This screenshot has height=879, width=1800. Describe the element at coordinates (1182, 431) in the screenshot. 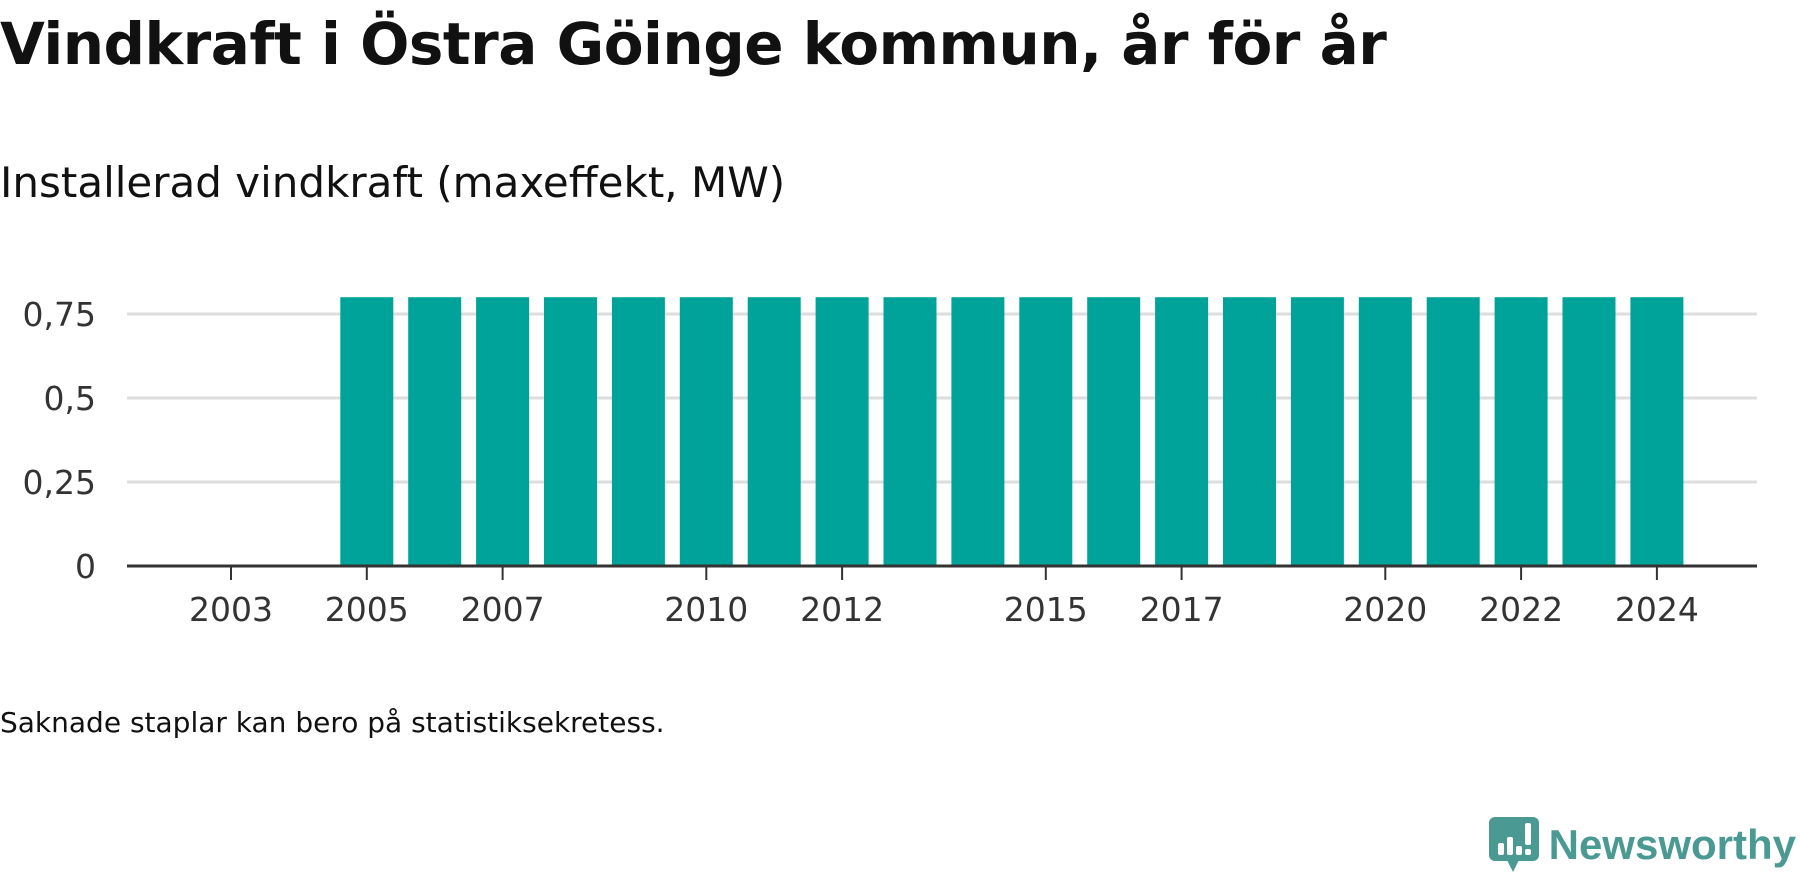

I see `bar-2017` at that location.